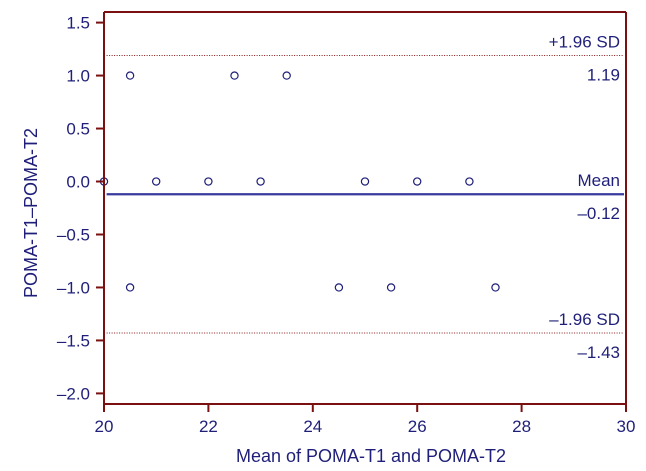 The width and height of the screenshot is (646, 471). Describe the element at coordinates (73, 340) in the screenshot. I see `y-tick-label: –1.5` at that location.